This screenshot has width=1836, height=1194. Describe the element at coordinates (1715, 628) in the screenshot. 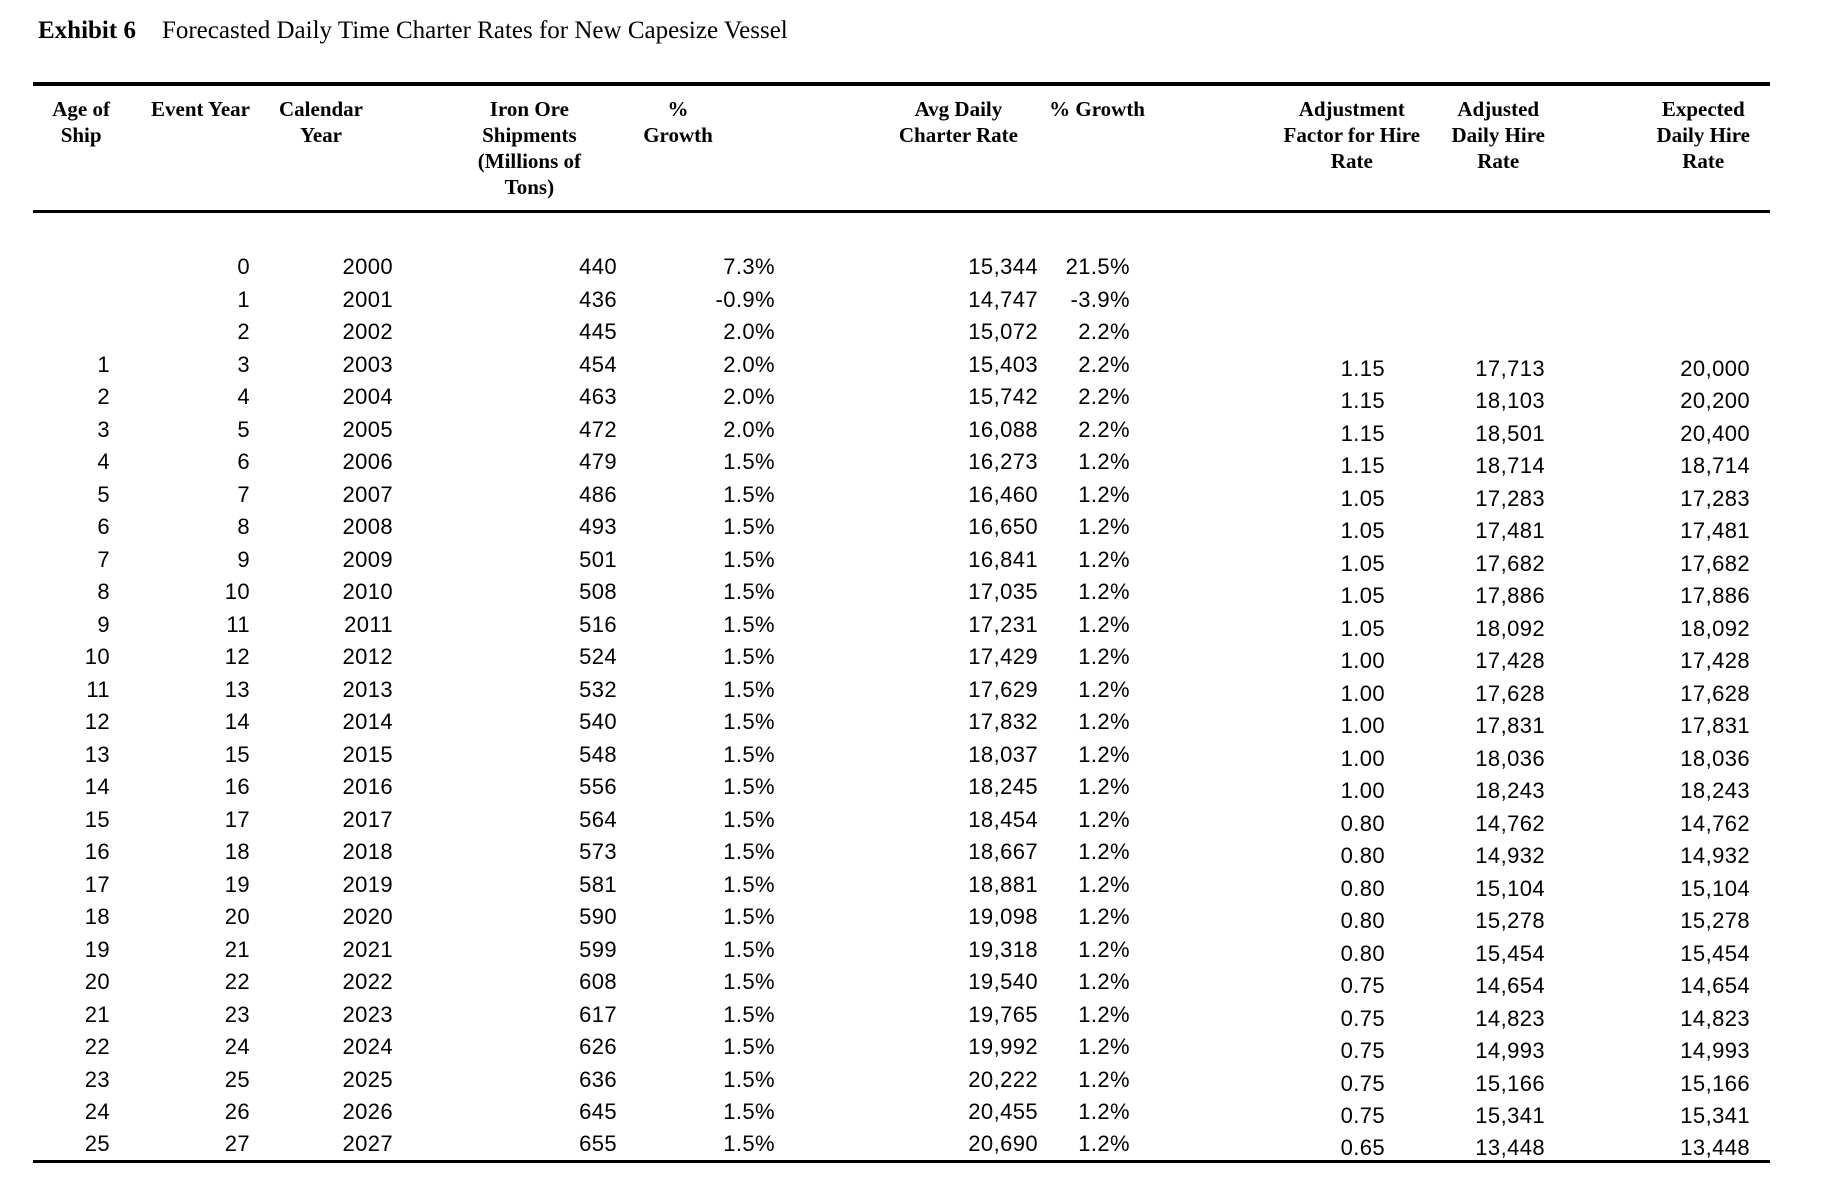

I see `table-cell-expected-daily-hire-rate: 18,092` at that location.